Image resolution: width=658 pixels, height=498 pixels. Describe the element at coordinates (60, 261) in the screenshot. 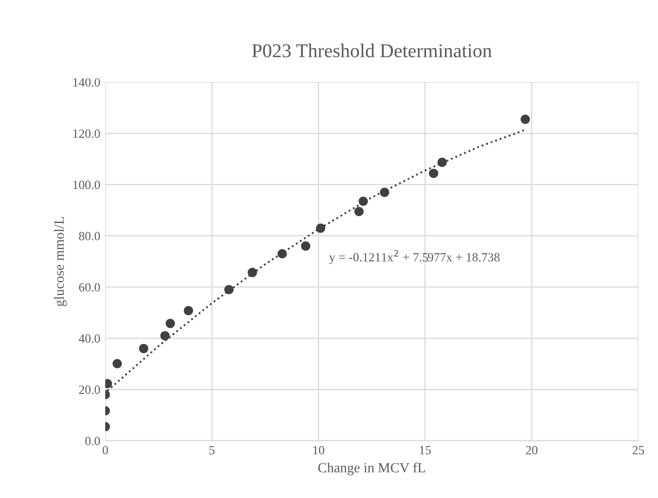

I see `y-axis-title: glucose mmol/L` at that location.